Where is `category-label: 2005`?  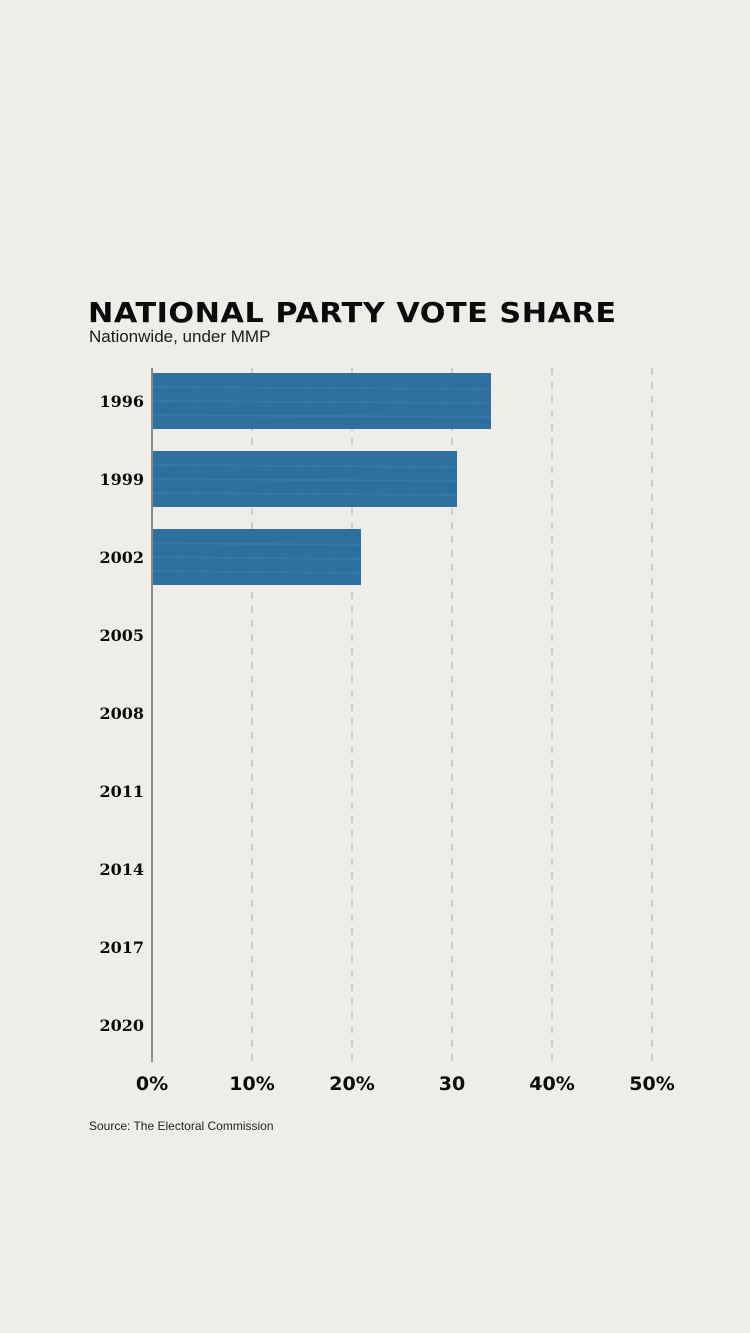
category-label: 2005 is located at coordinates (121, 635).